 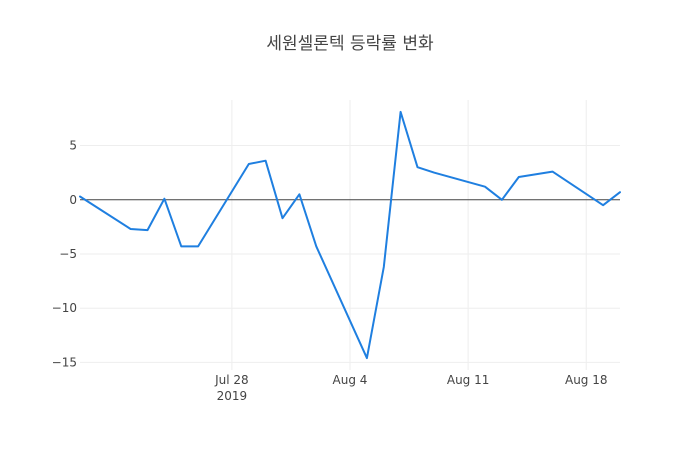 What do you see at coordinates (64, 308) in the screenshot?
I see `y-tick-label: −10` at bounding box center [64, 308].